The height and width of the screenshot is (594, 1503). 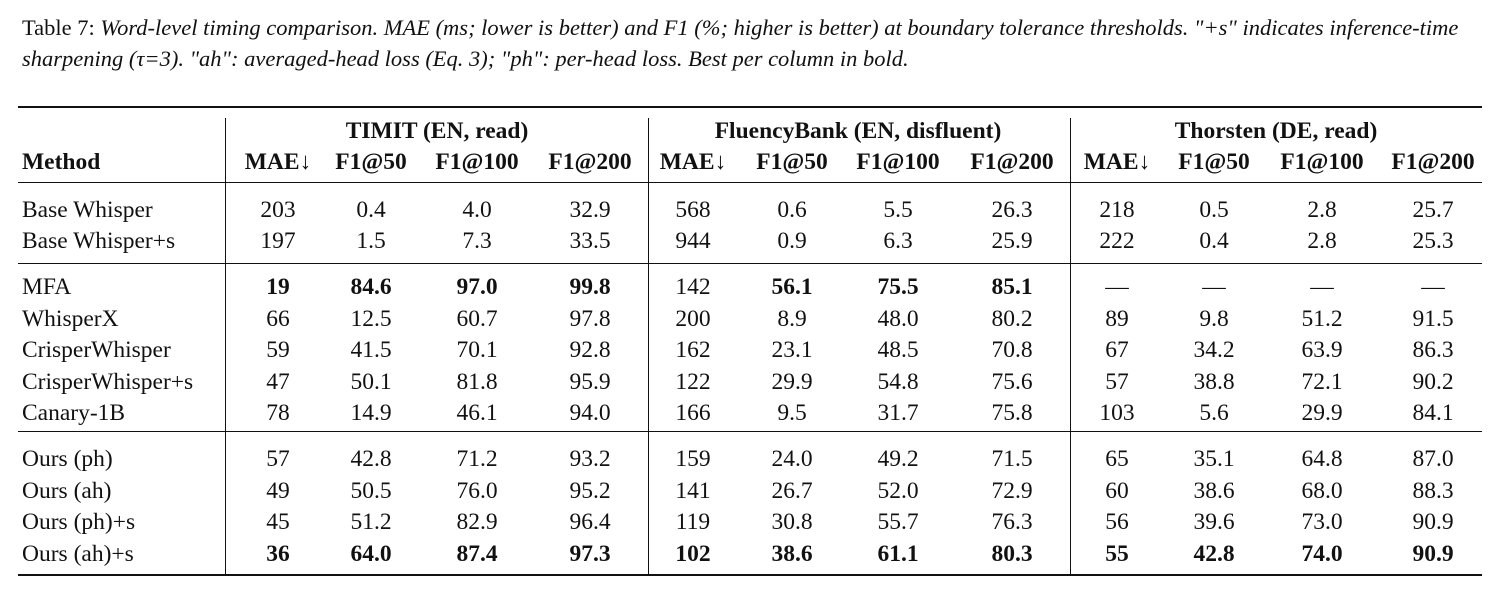 What do you see at coordinates (477, 210) in the screenshot?
I see `table-cell: 4.0` at bounding box center [477, 210].